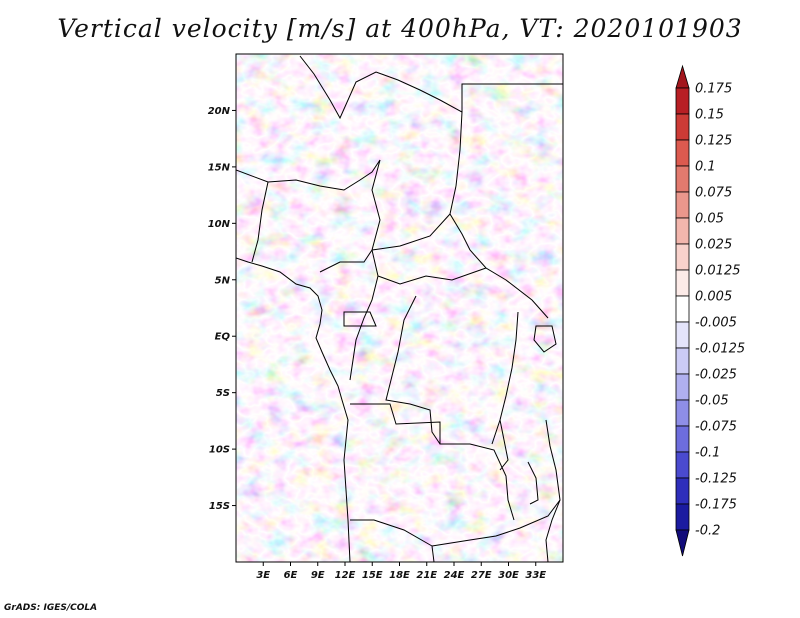  I want to click on colorbar-label: -0.075, so click(716, 427).